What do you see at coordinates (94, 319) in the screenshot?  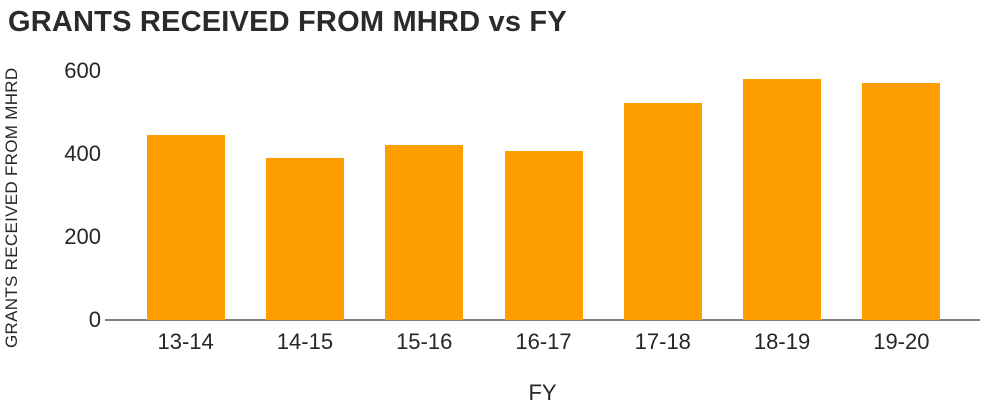 I see `y-tick-label: 0` at bounding box center [94, 319].